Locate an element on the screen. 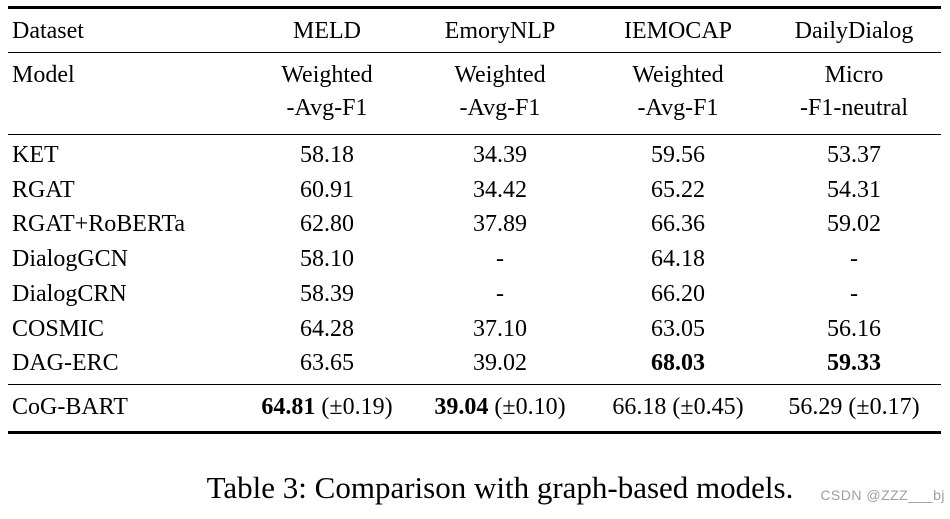 Image resolution: width=950 pixels, height=519 pixels. dataset-name-meld: MELD is located at coordinates (327, 30).